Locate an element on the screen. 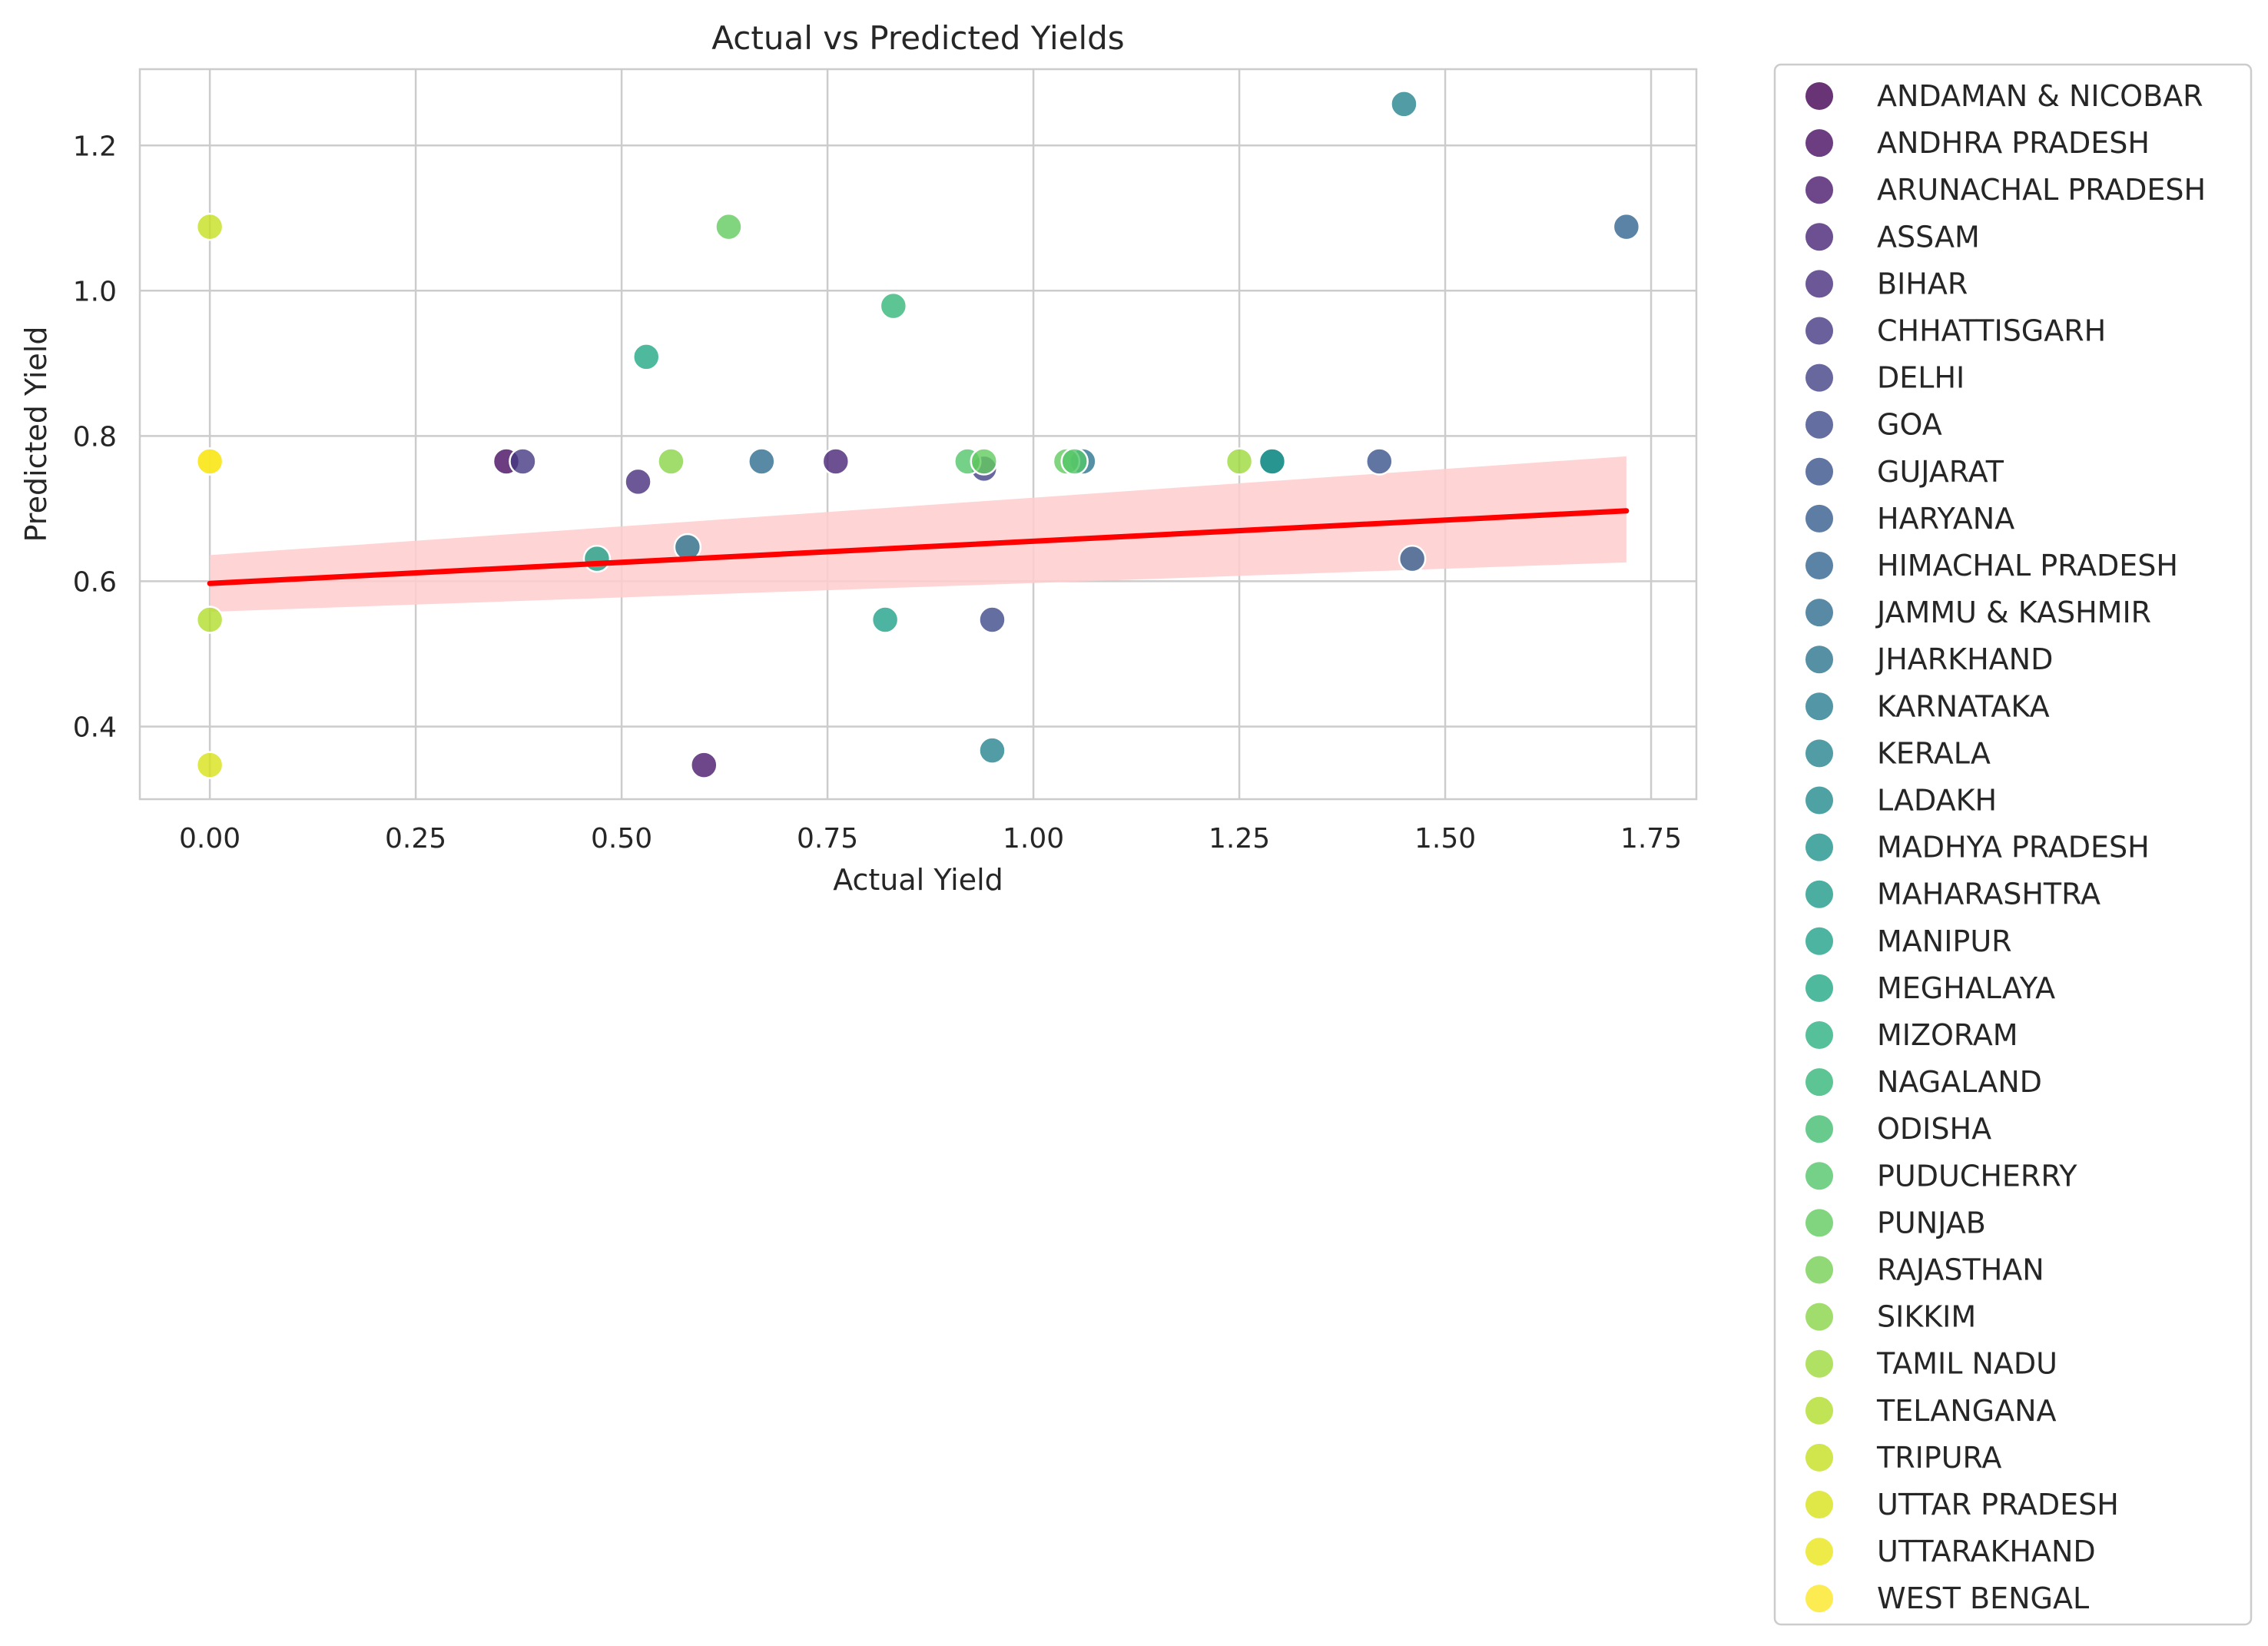  legend-label: DELHI is located at coordinates (1921, 378).